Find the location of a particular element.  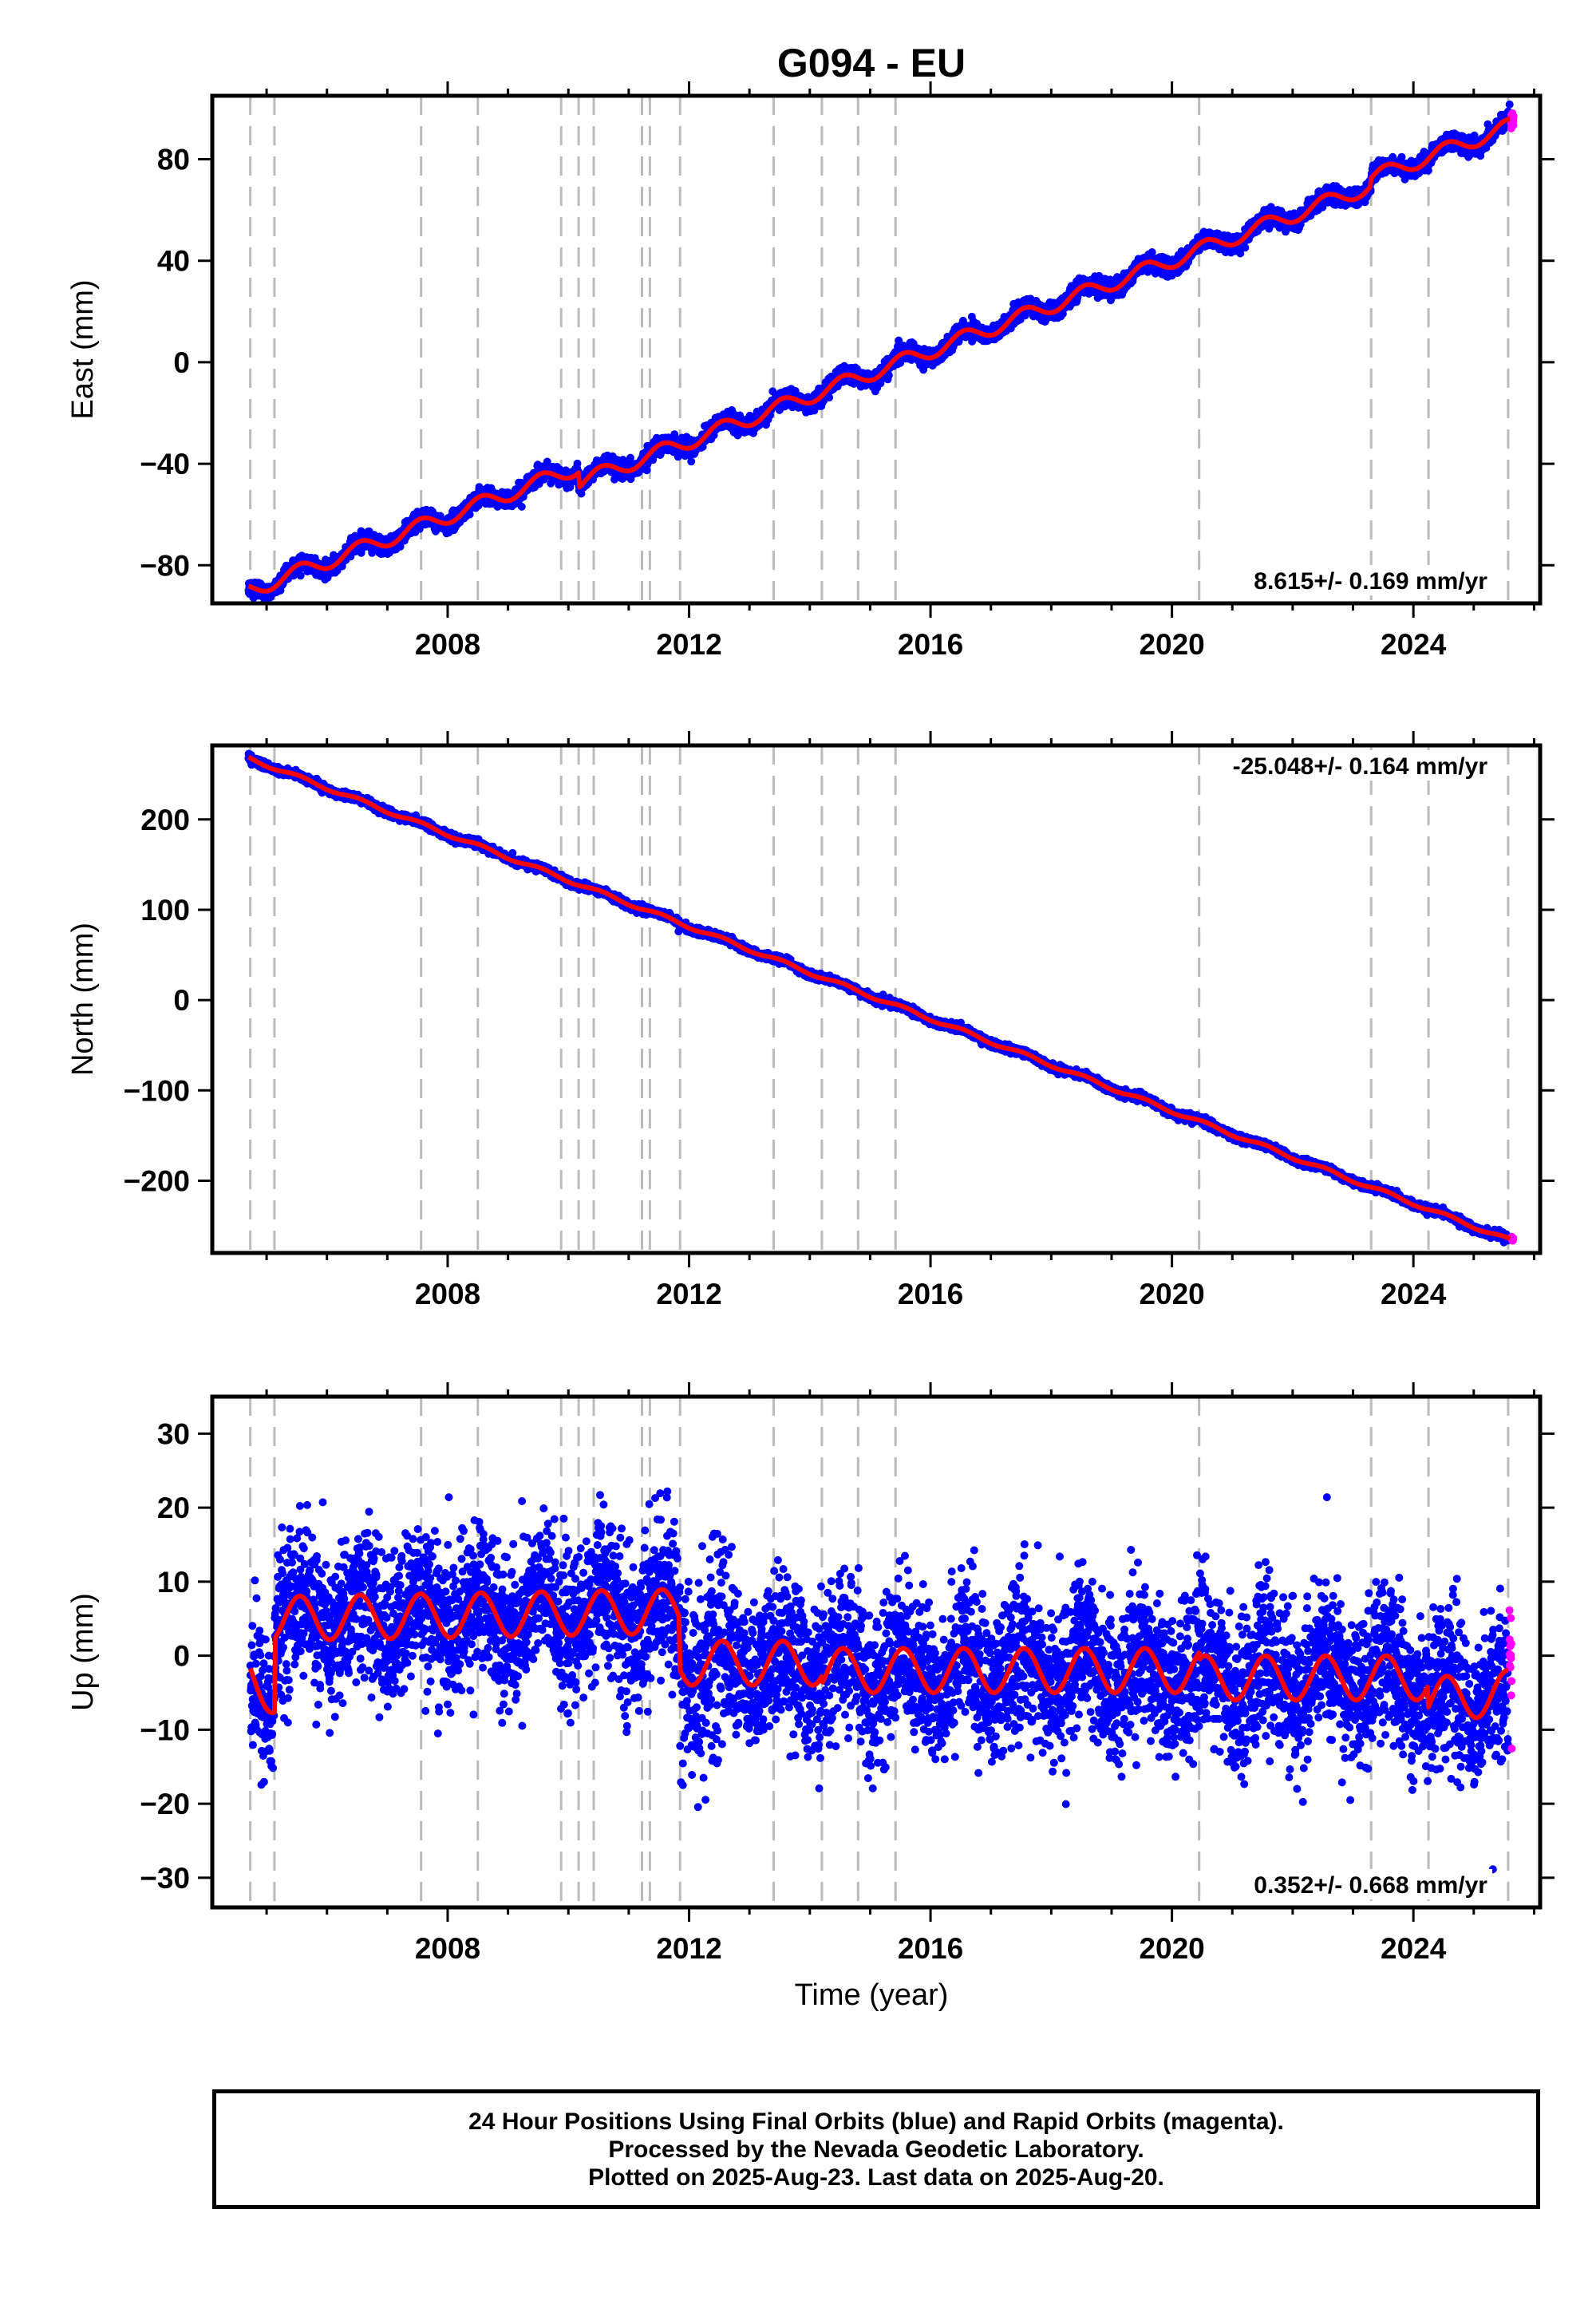

y-tick-label: −100 is located at coordinates (157, 1090).